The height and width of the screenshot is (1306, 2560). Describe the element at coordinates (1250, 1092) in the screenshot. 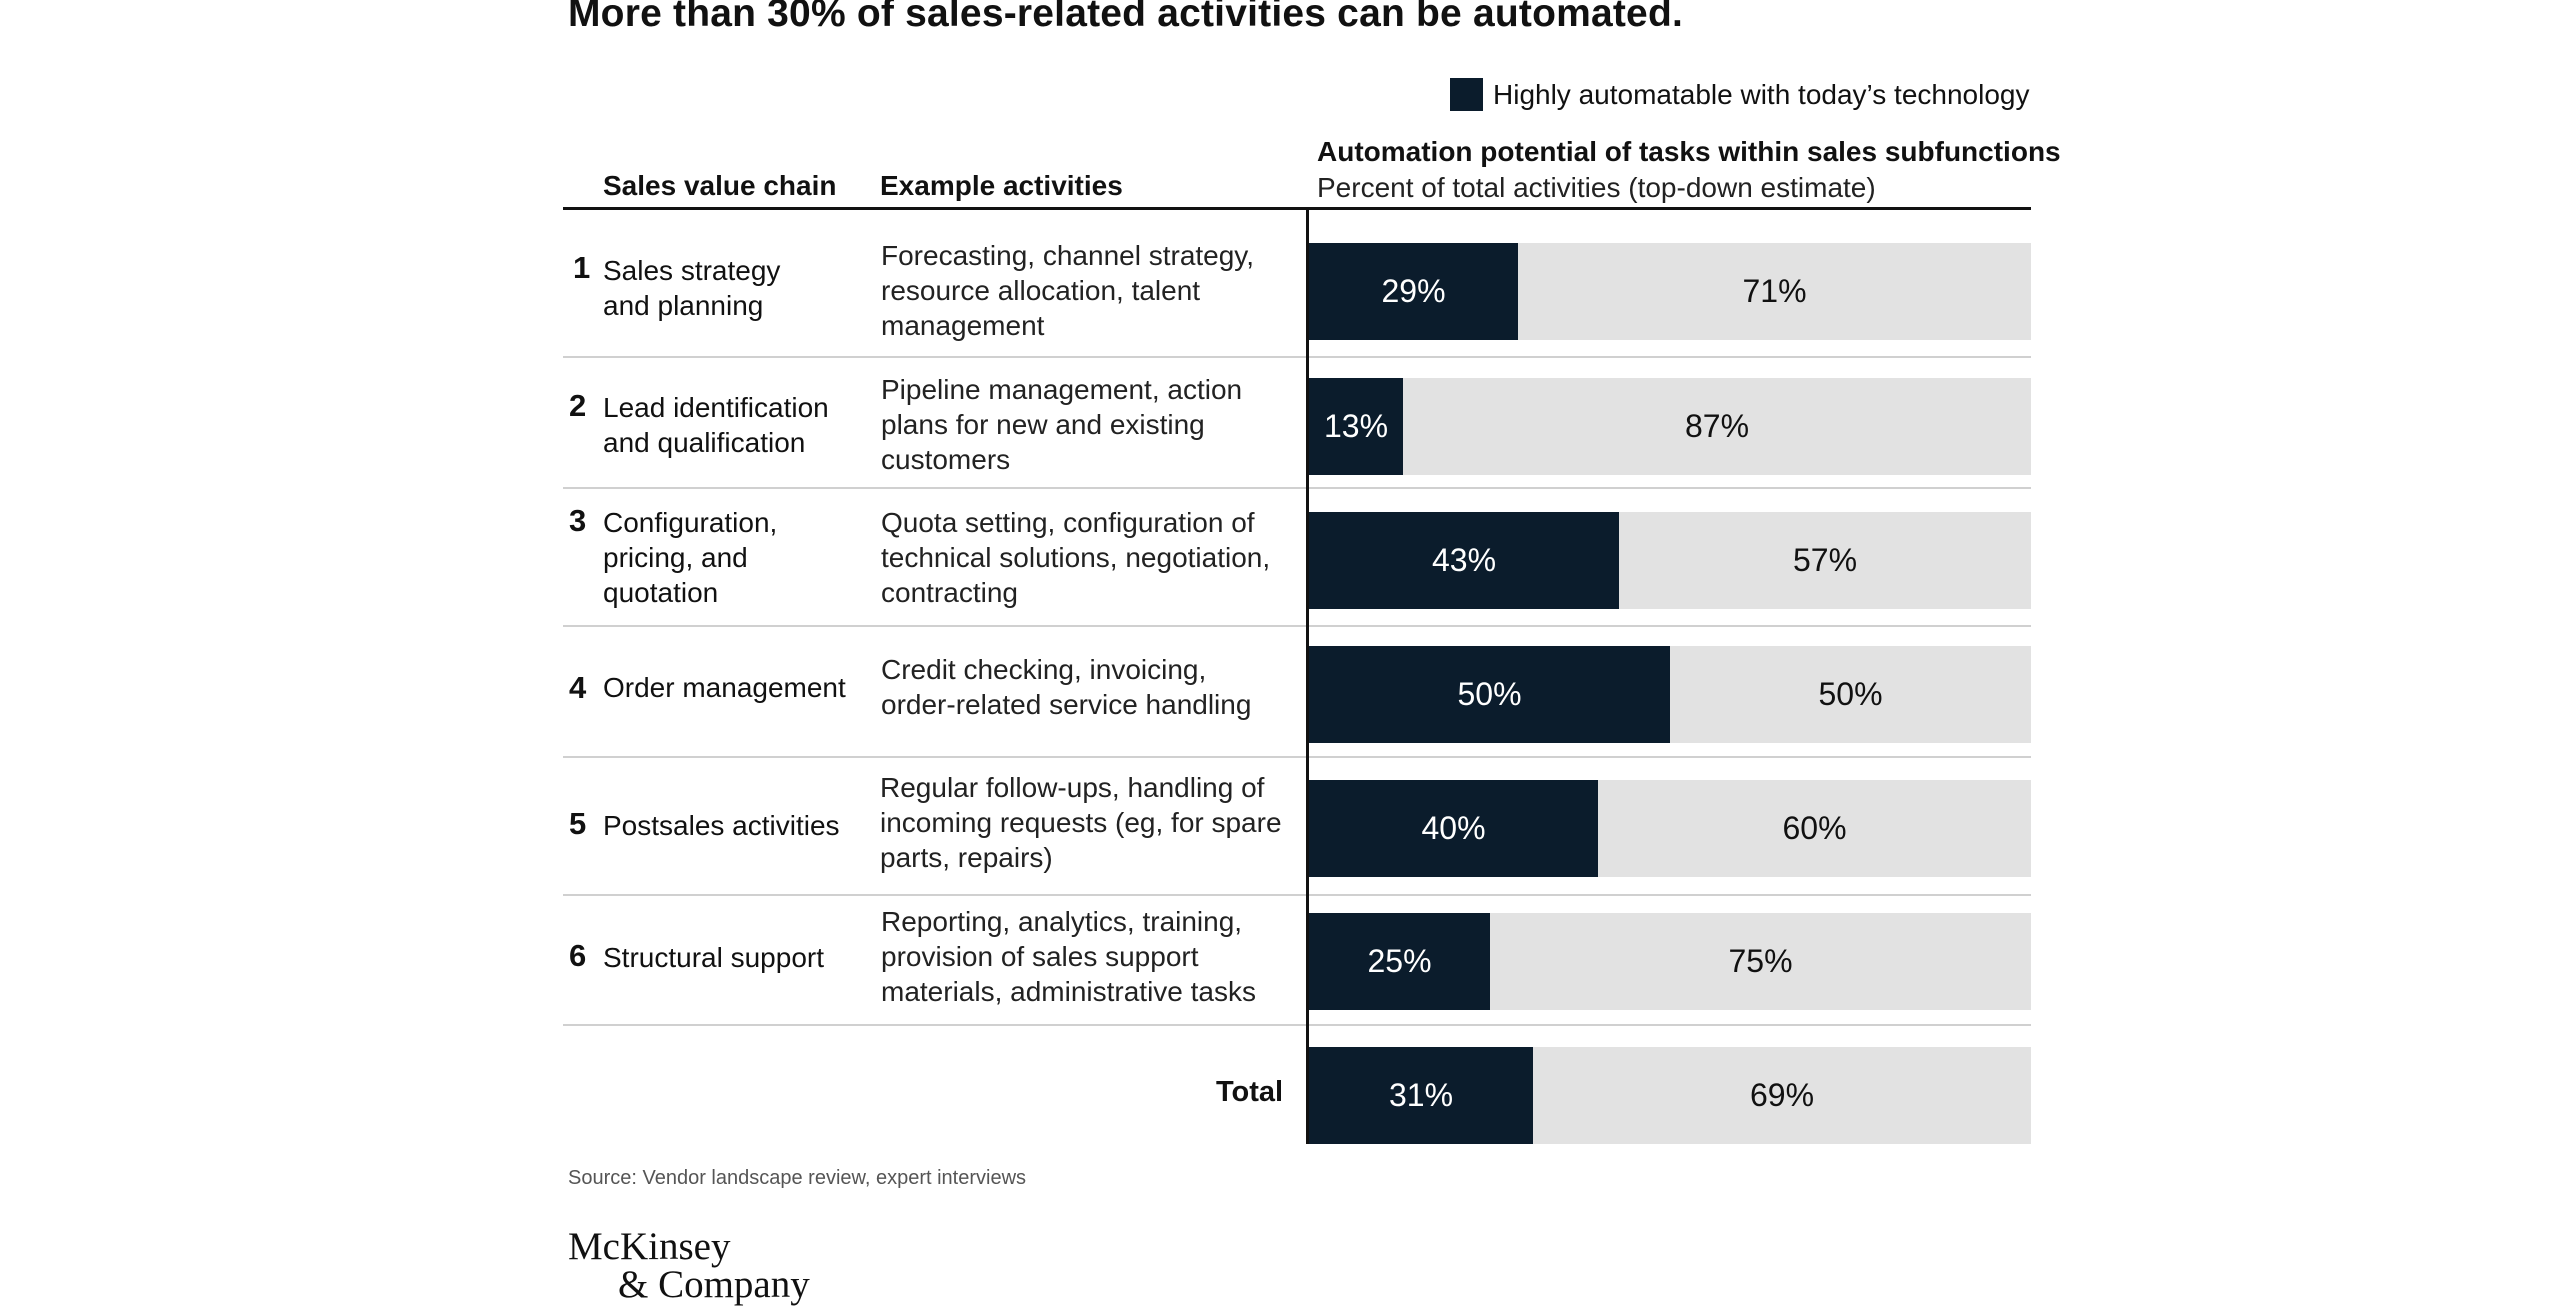

I see `total-label: Total` at that location.